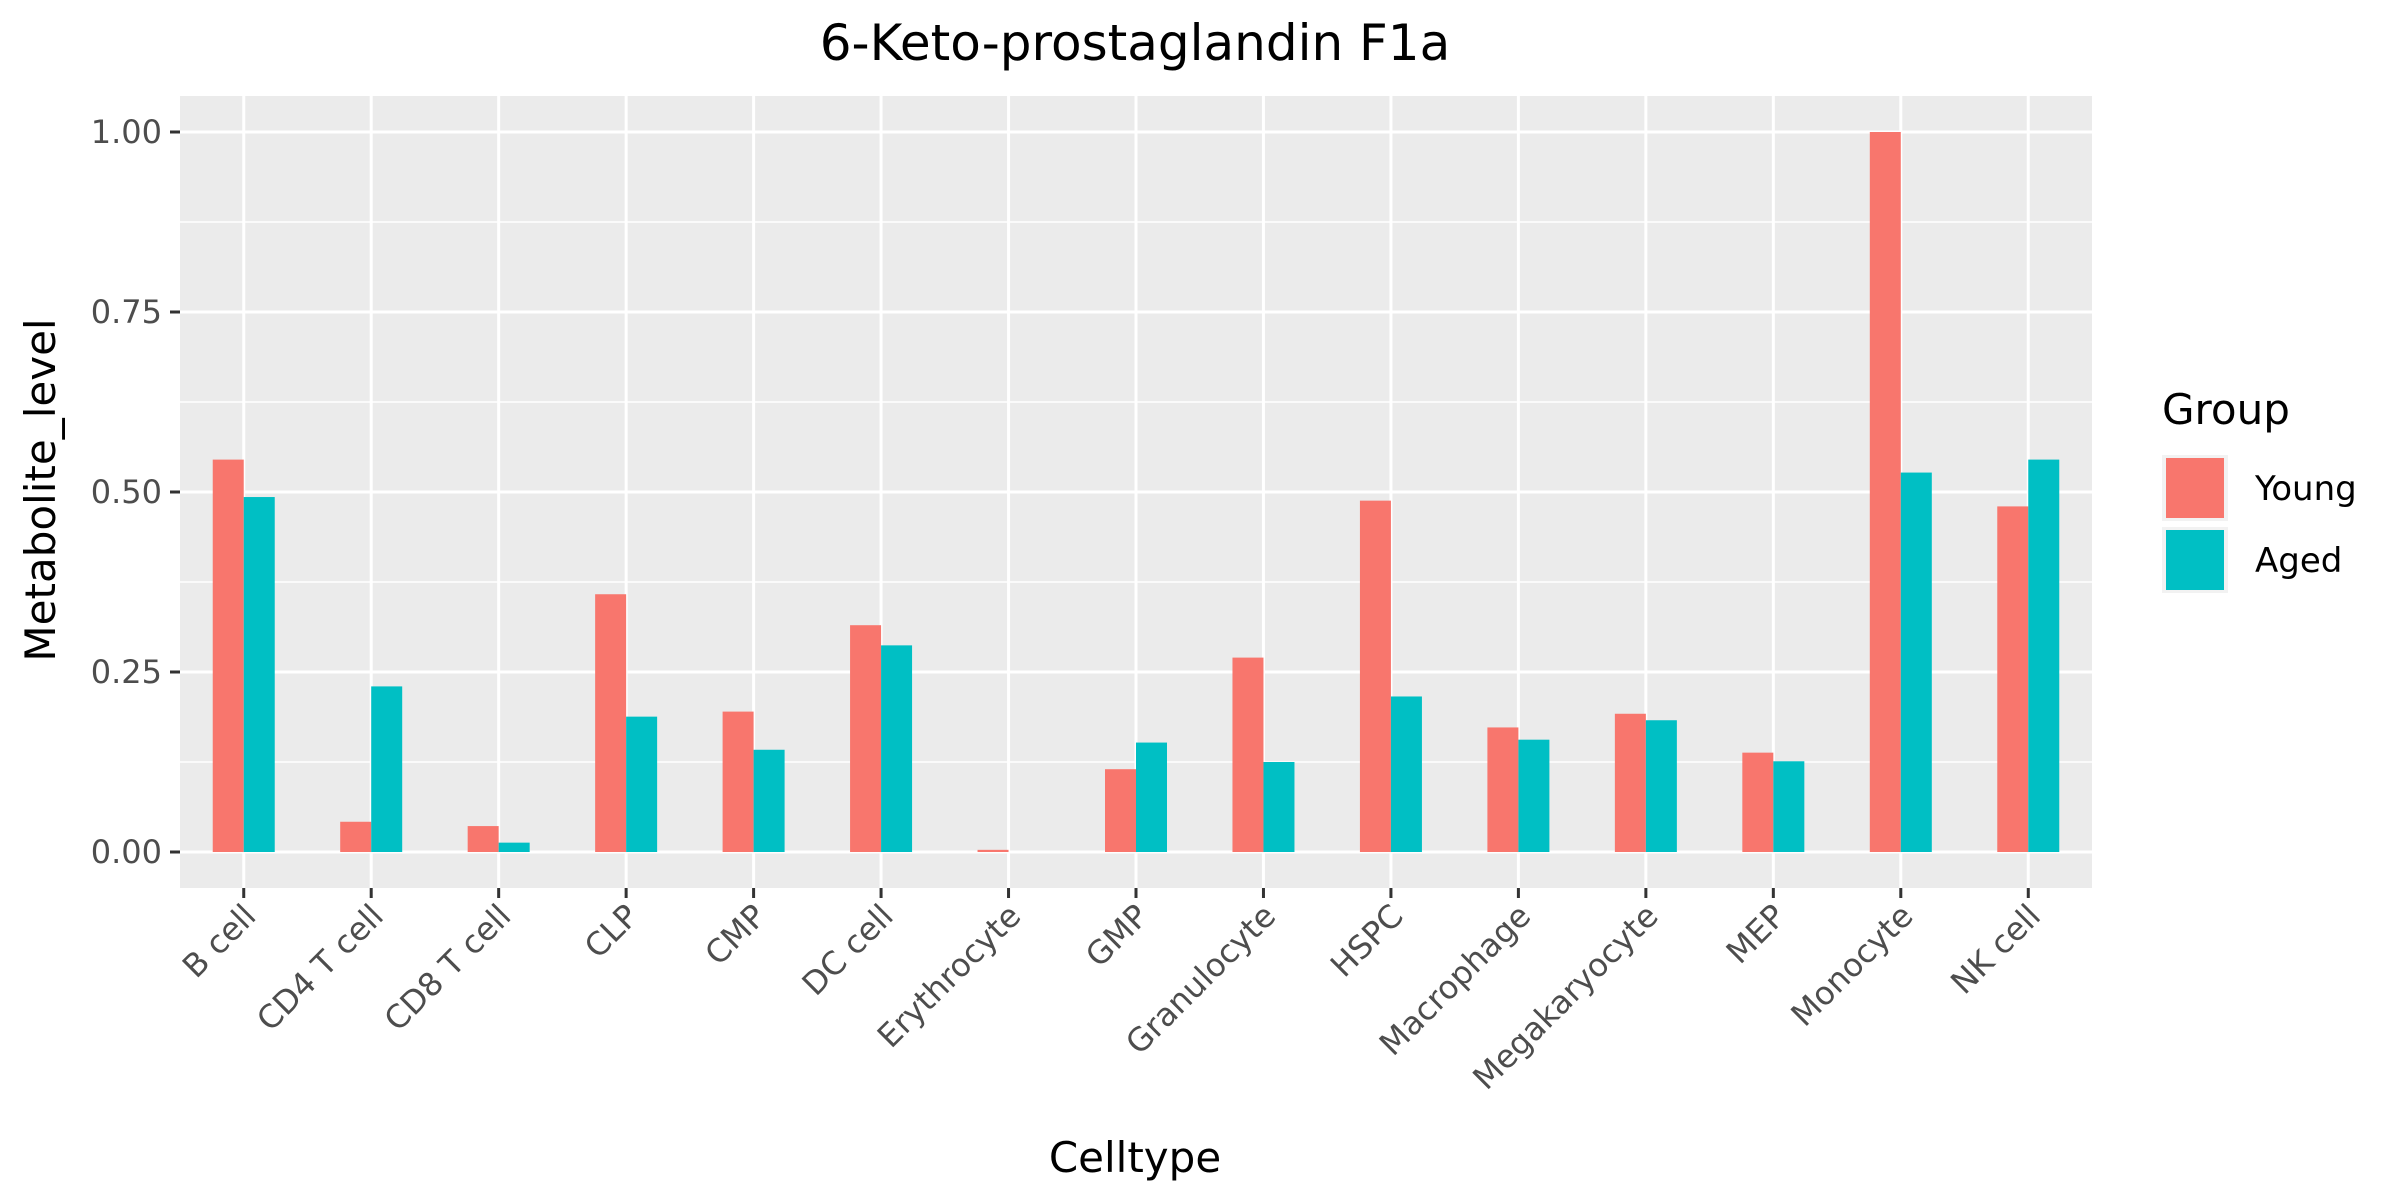  What do you see at coordinates (2195, 488) in the screenshot?
I see `legend-key-young` at bounding box center [2195, 488].